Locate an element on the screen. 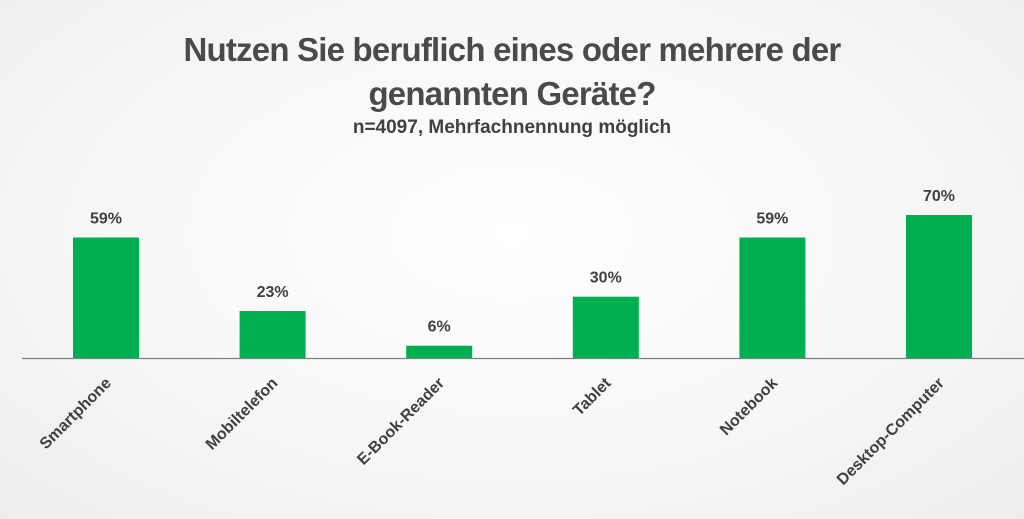 This screenshot has height=519, width=1024. bar-e-book-reader is located at coordinates (439, 351).